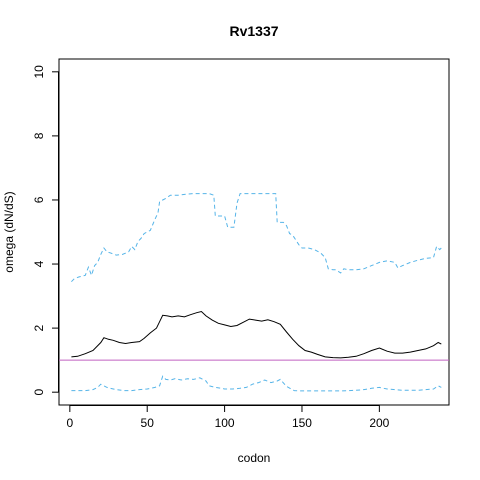  What do you see at coordinates (9, 231) in the screenshot?
I see `y-axis-label: omega (dN/dS)` at bounding box center [9, 231].